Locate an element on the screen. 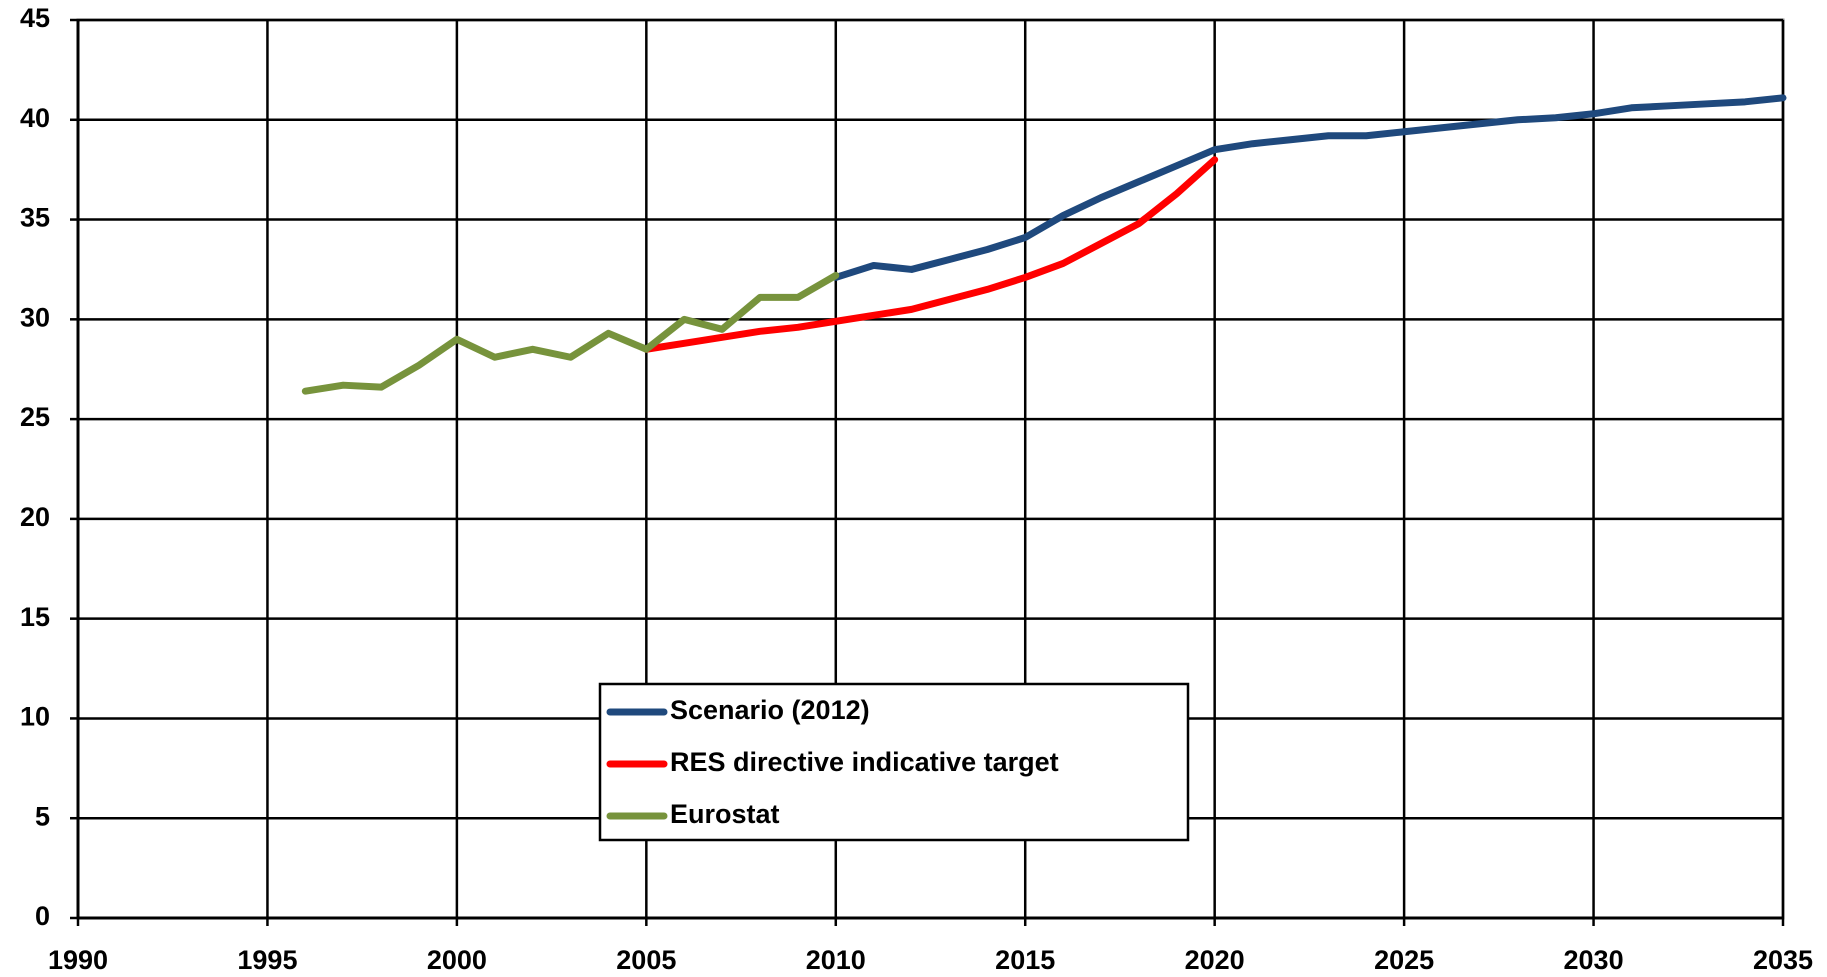  y-tick-label: 30 is located at coordinates (35, 317).